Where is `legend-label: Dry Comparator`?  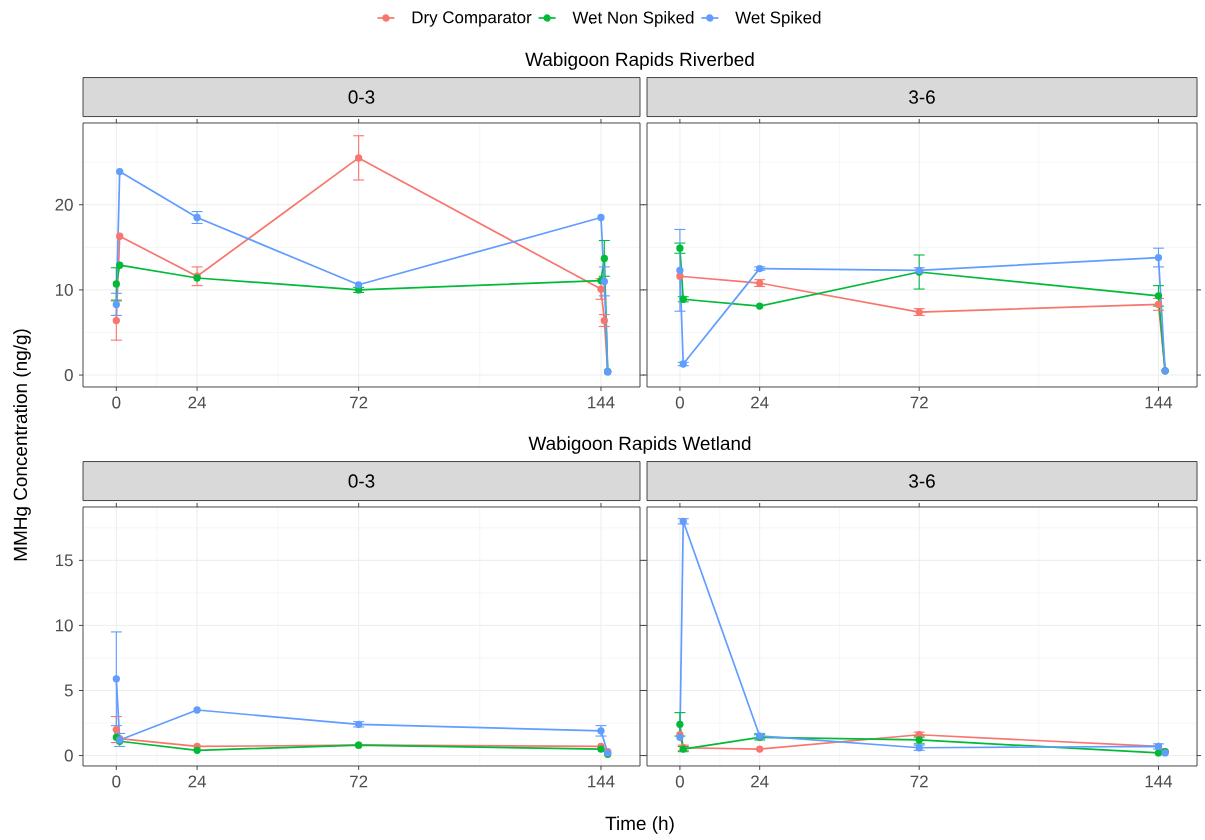 legend-label: Dry Comparator is located at coordinates (472, 19).